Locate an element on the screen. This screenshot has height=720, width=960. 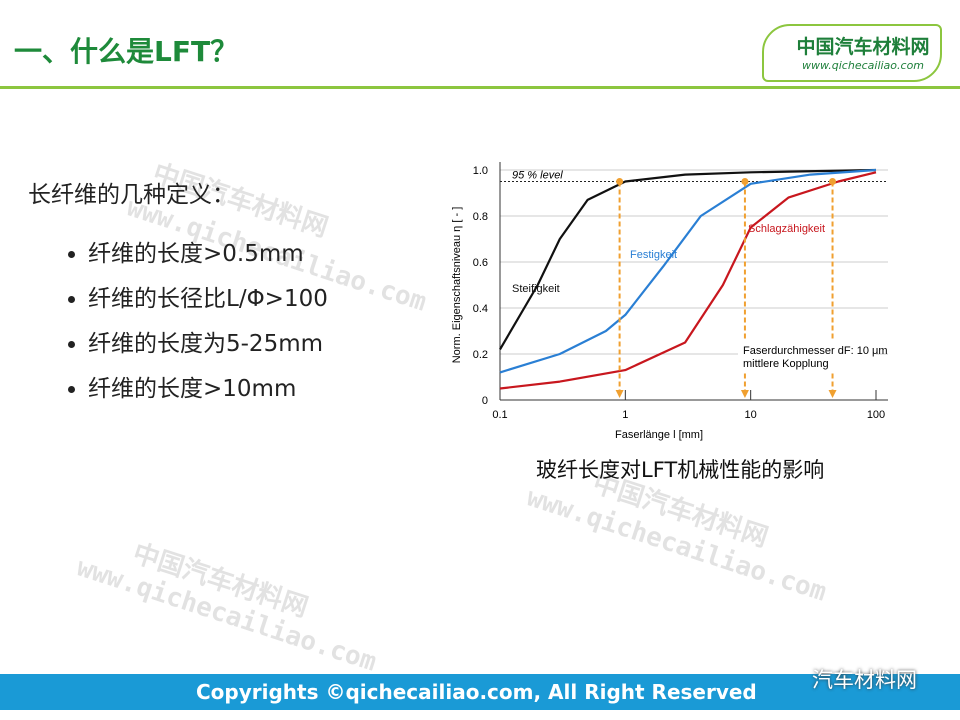
x-tick-label: 0.1 is located at coordinates (499, 415).